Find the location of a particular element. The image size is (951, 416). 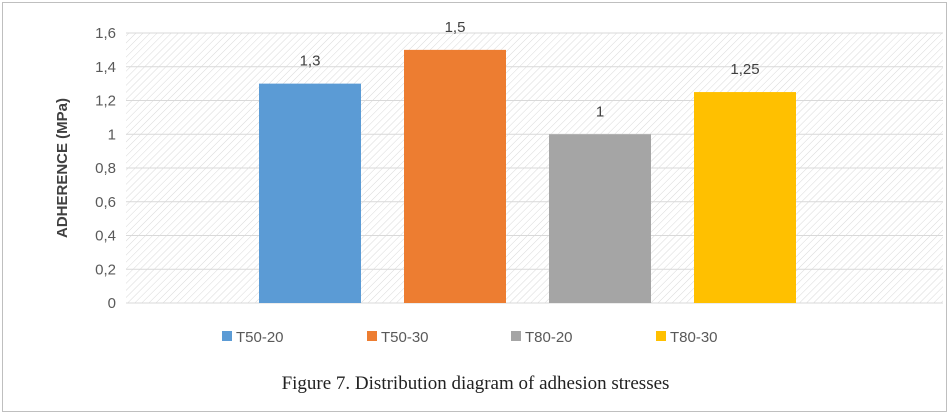

legend-label: T50-20 is located at coordinates (260, 337).